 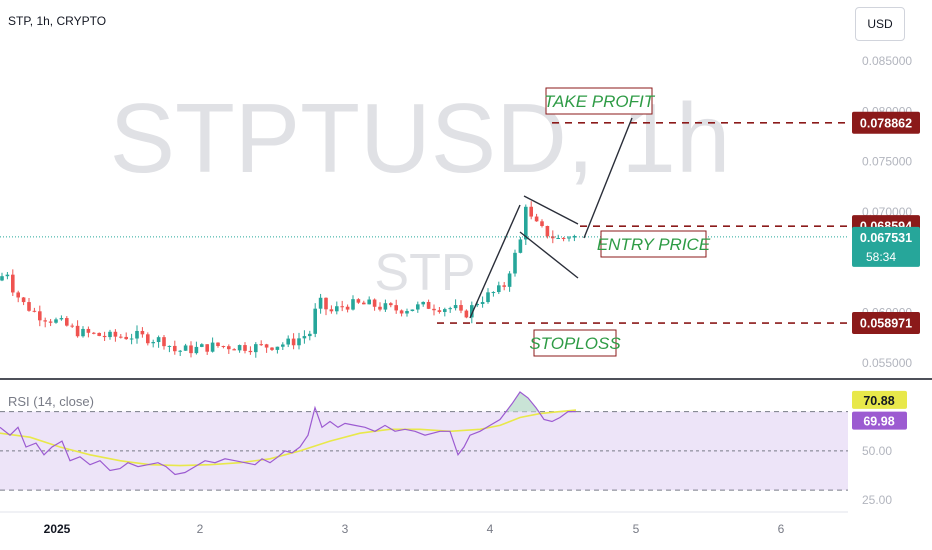 What do you see at coordinates (877, 500) in the screenshot?
I see `rsi-tick-label: 25.00` at bounding box center [877, 500].